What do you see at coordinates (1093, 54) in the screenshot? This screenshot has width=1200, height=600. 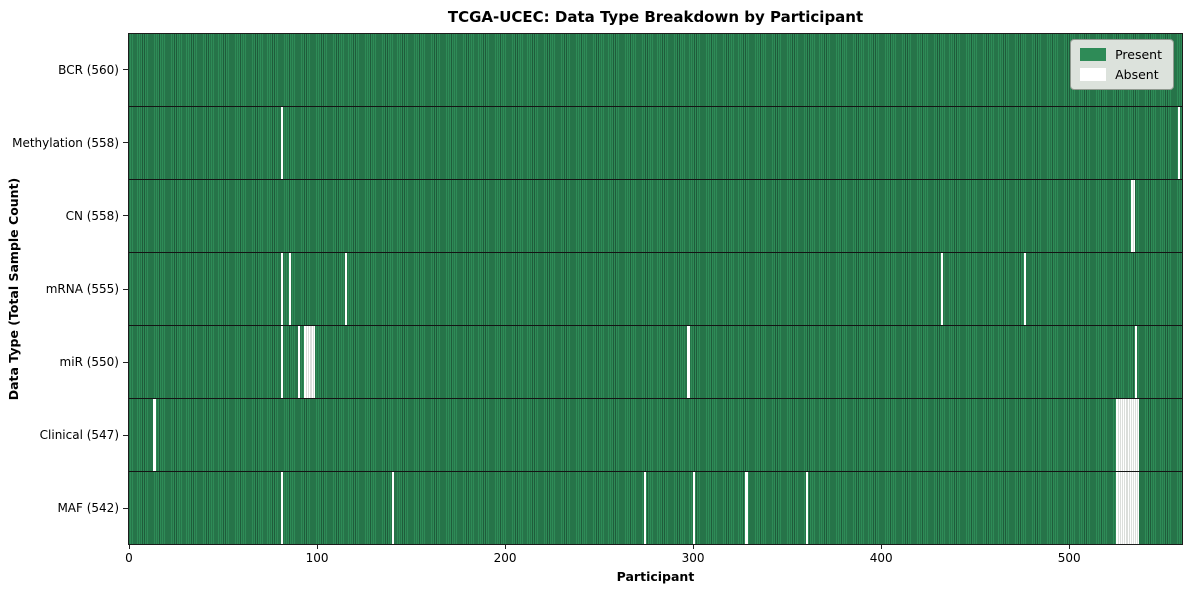 I see `legend-swatch-present` at bounding box center [1093, 54].